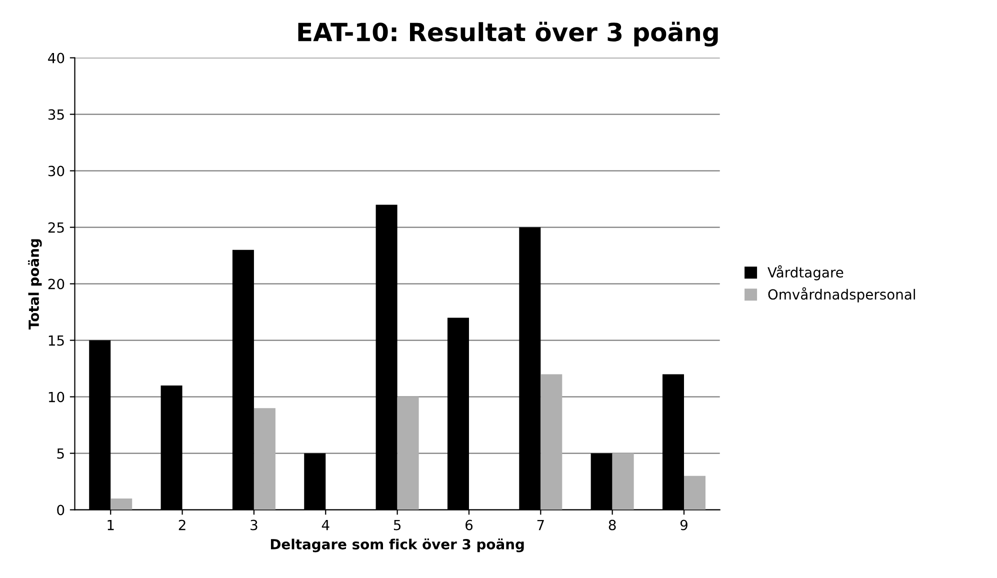  I want to click on x-axis-title: Deltagare som fick över 3 poäng, so click(397, 545).